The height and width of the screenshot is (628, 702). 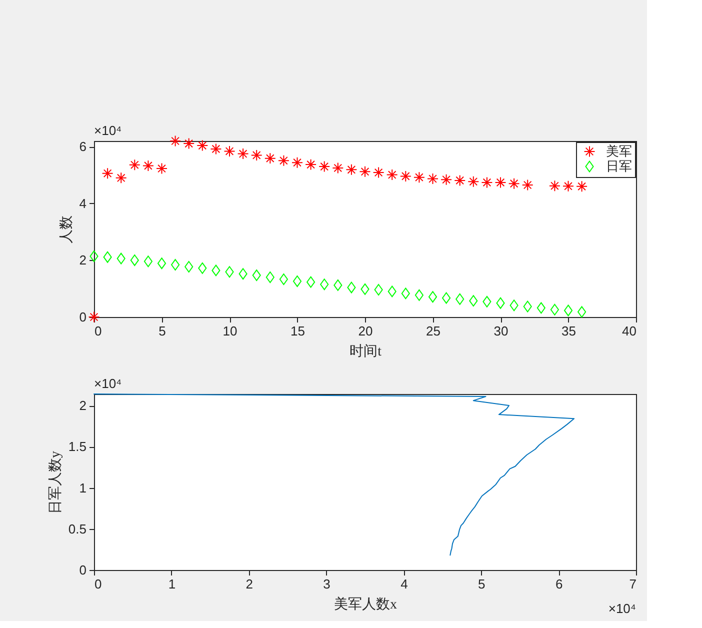 What do you see at coordinates (619, 166) in the screenshot?
I see `legend-label: 日军` at bounding box center [619, 166].